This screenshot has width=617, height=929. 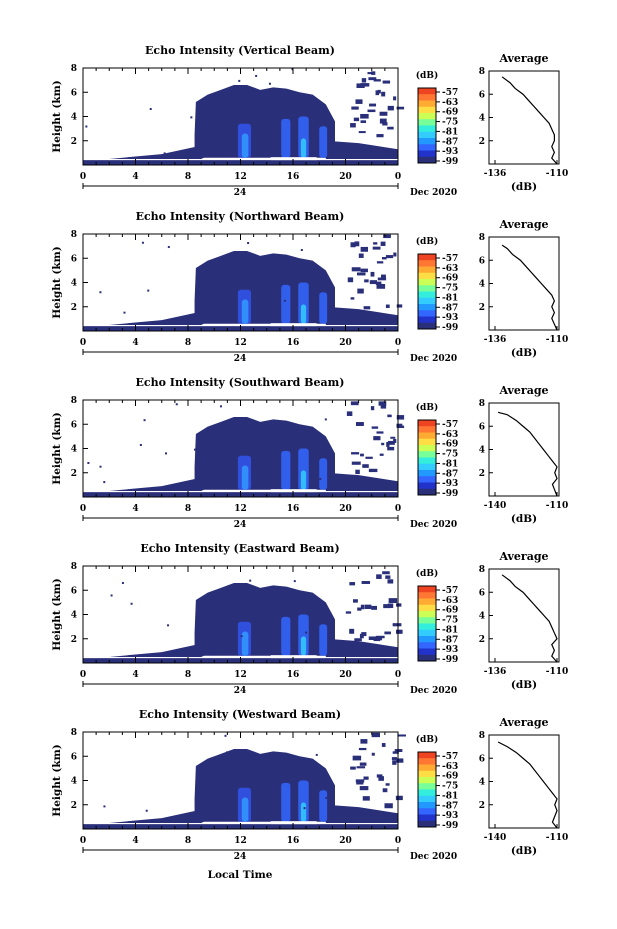 I want to click on heatmap-cells, so click(x=244, y=780).